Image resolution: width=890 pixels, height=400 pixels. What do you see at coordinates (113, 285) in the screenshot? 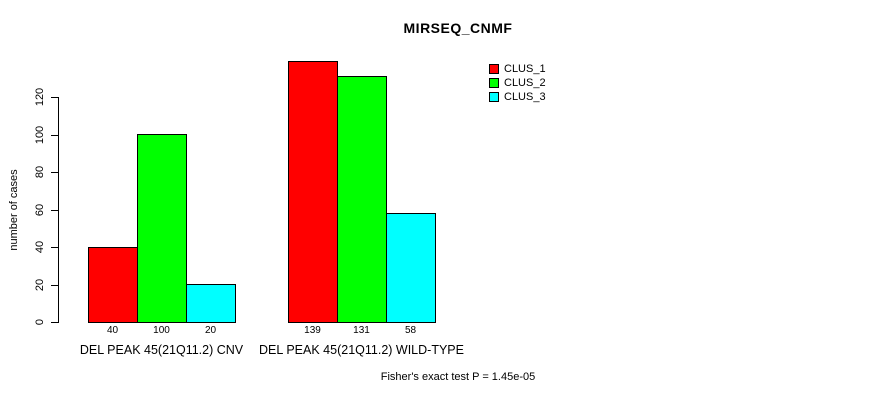
I see `bar-clus_1-group1` at bounding box center [113, 285].